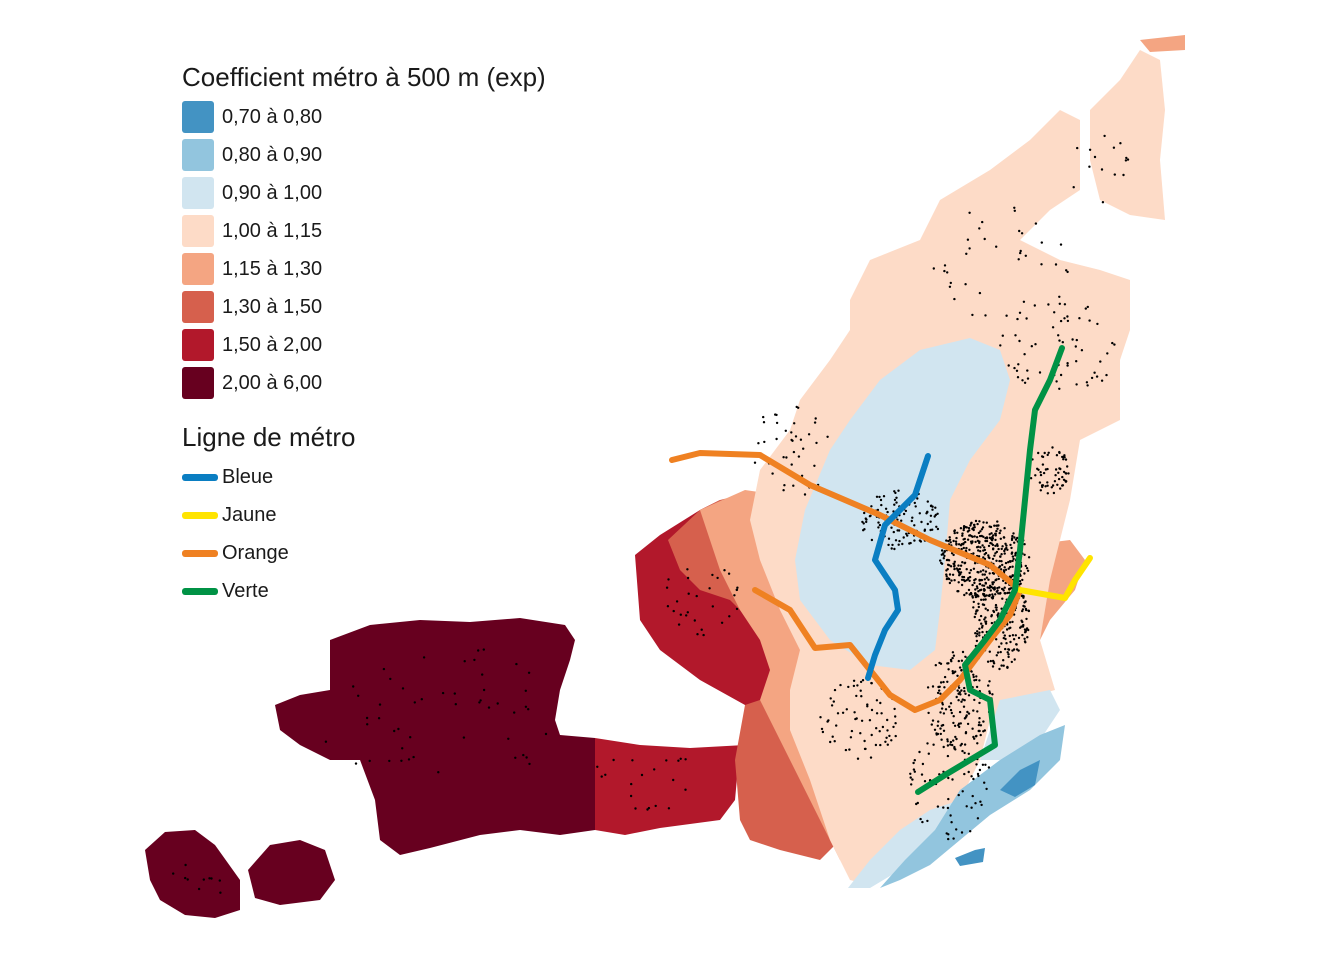  Describe the element at coordinates (272, 344) in the screenshot. I see `legend-label: 1,50 à 2,00` at that location.